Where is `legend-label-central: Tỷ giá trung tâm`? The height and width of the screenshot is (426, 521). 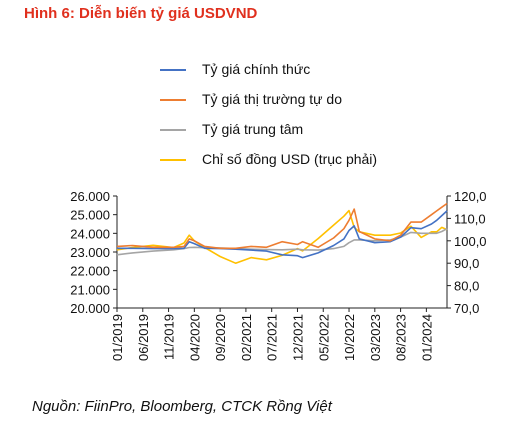
legend-label-central: Tỷ giá trung tâm is located at coordinates (253, 129).